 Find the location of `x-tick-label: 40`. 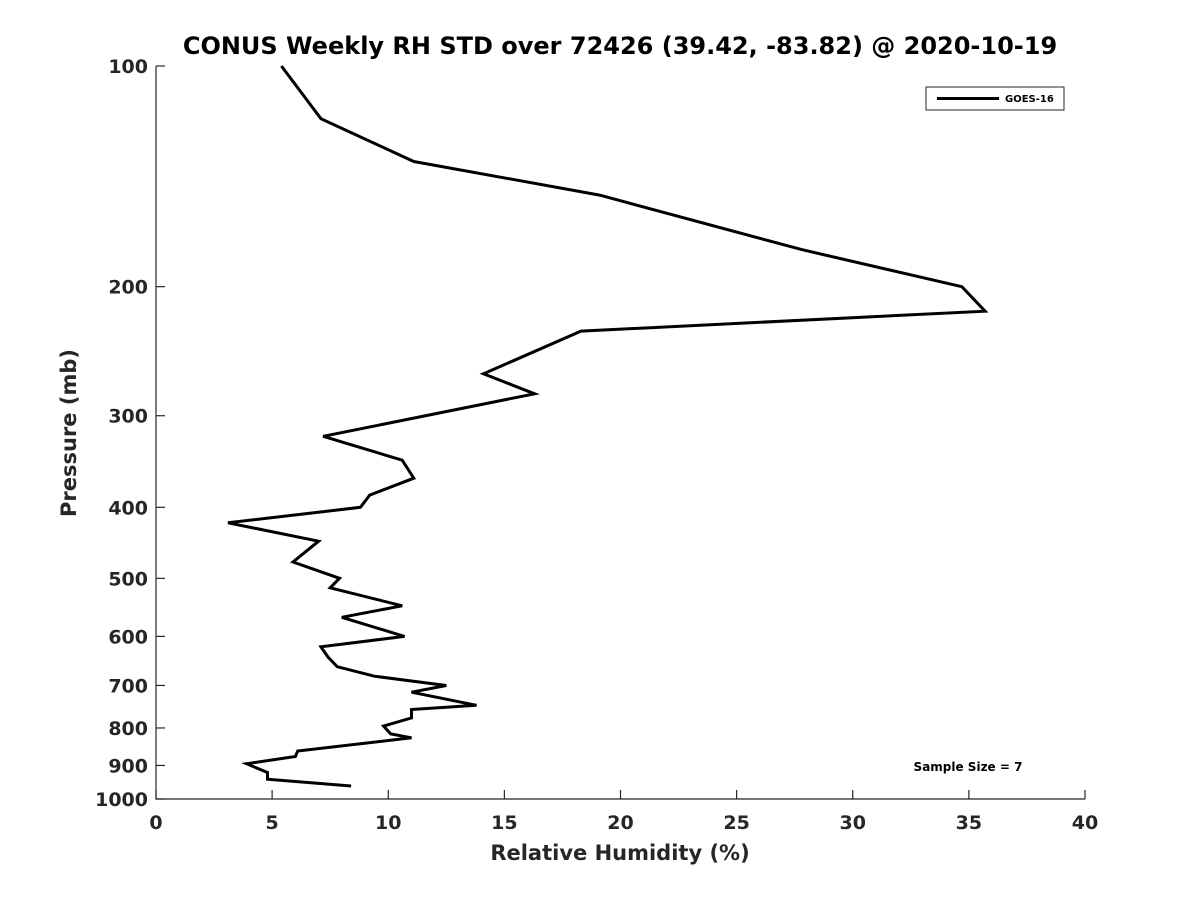

x-tick-label: 40 is located at coordinates (1085, 823).